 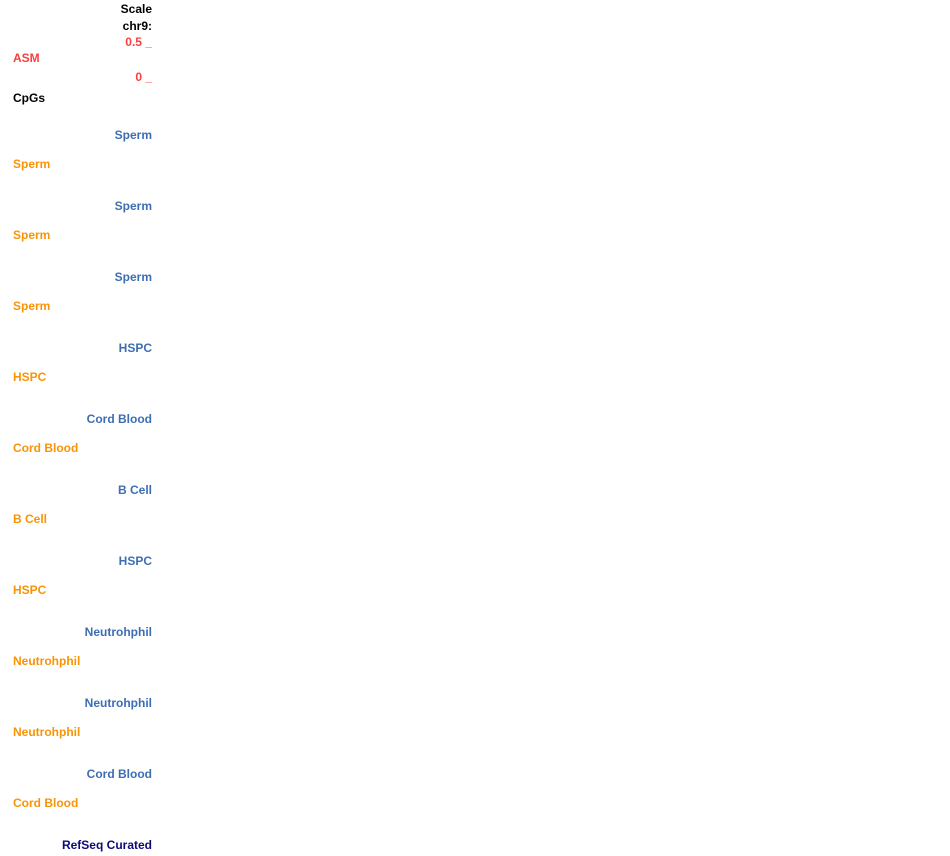 What do you see at coordinates (30, 590) in the screenshot?
I see `track-subtitle-hspc-2: HSPC` at bounding box center [30, 590].